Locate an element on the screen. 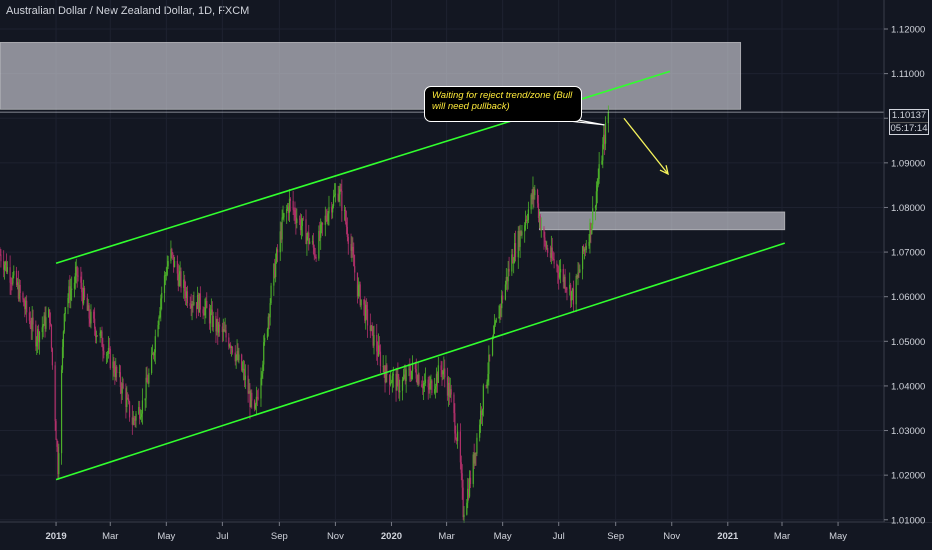  y-tick-label: 1.12000 is located at coordinates (908, 30).